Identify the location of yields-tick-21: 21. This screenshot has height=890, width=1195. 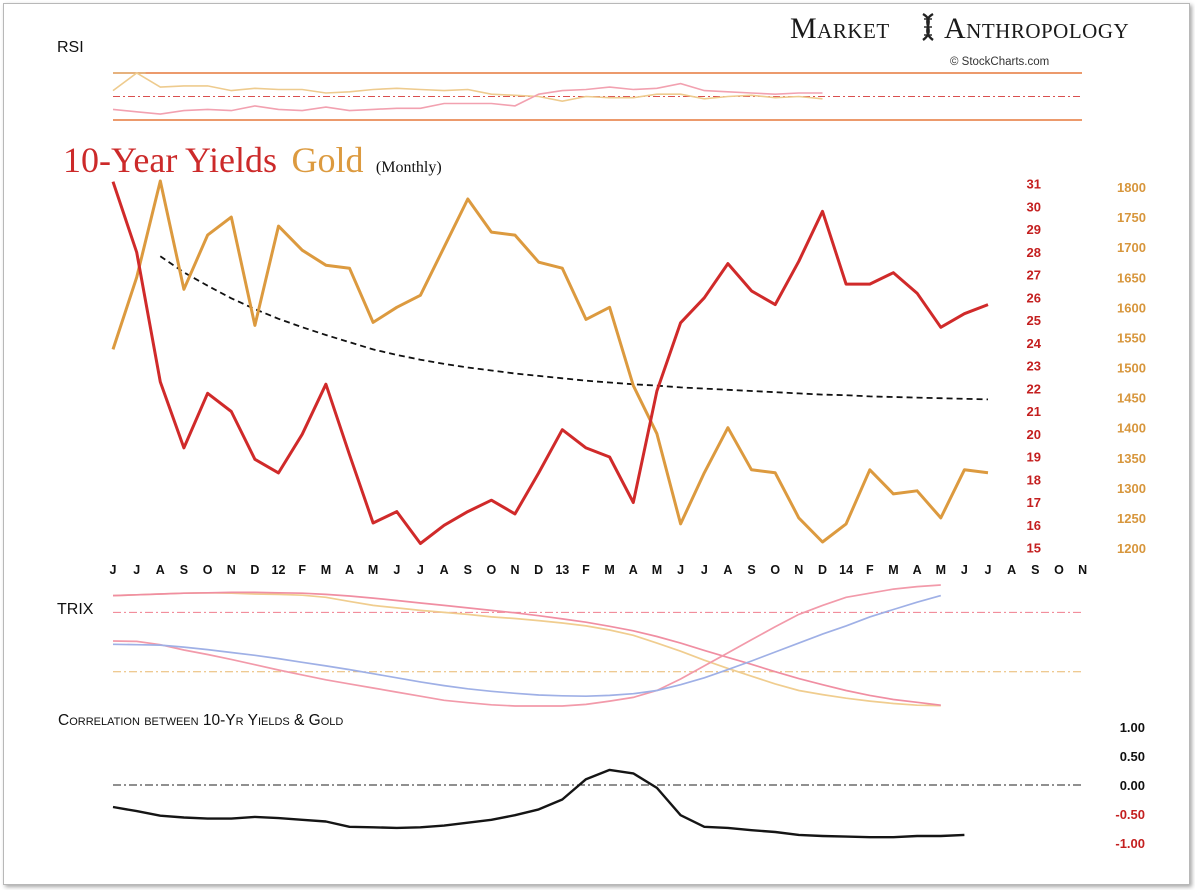
(1034, 411).